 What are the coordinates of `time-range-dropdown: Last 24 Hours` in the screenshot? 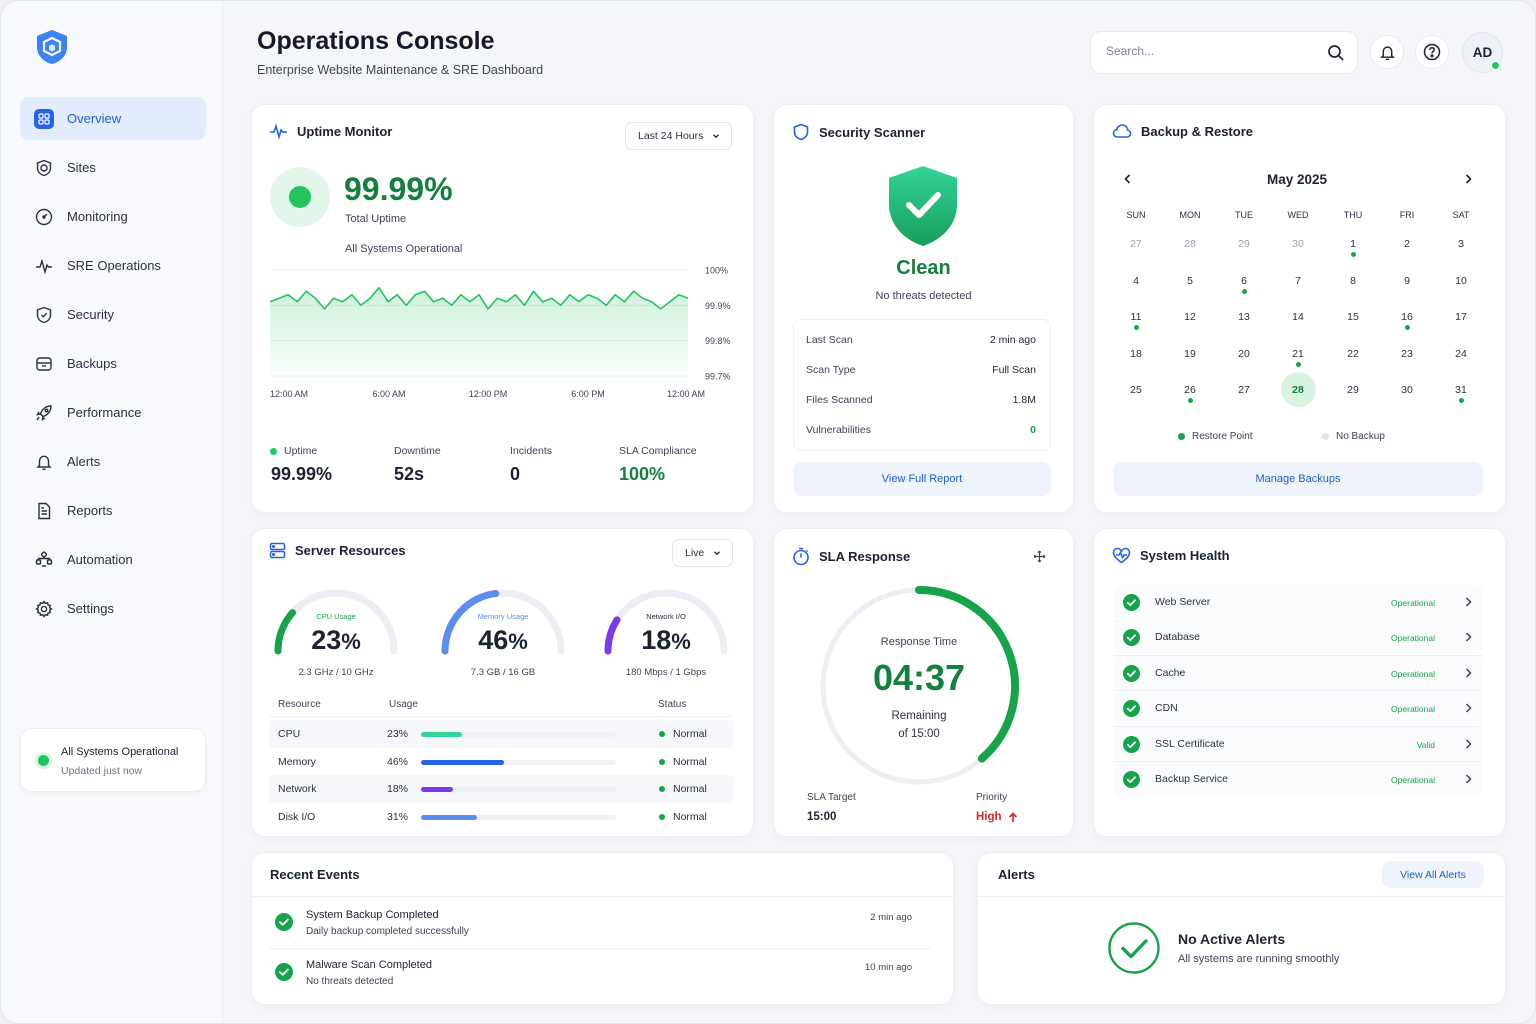 It's located at (679, 136).